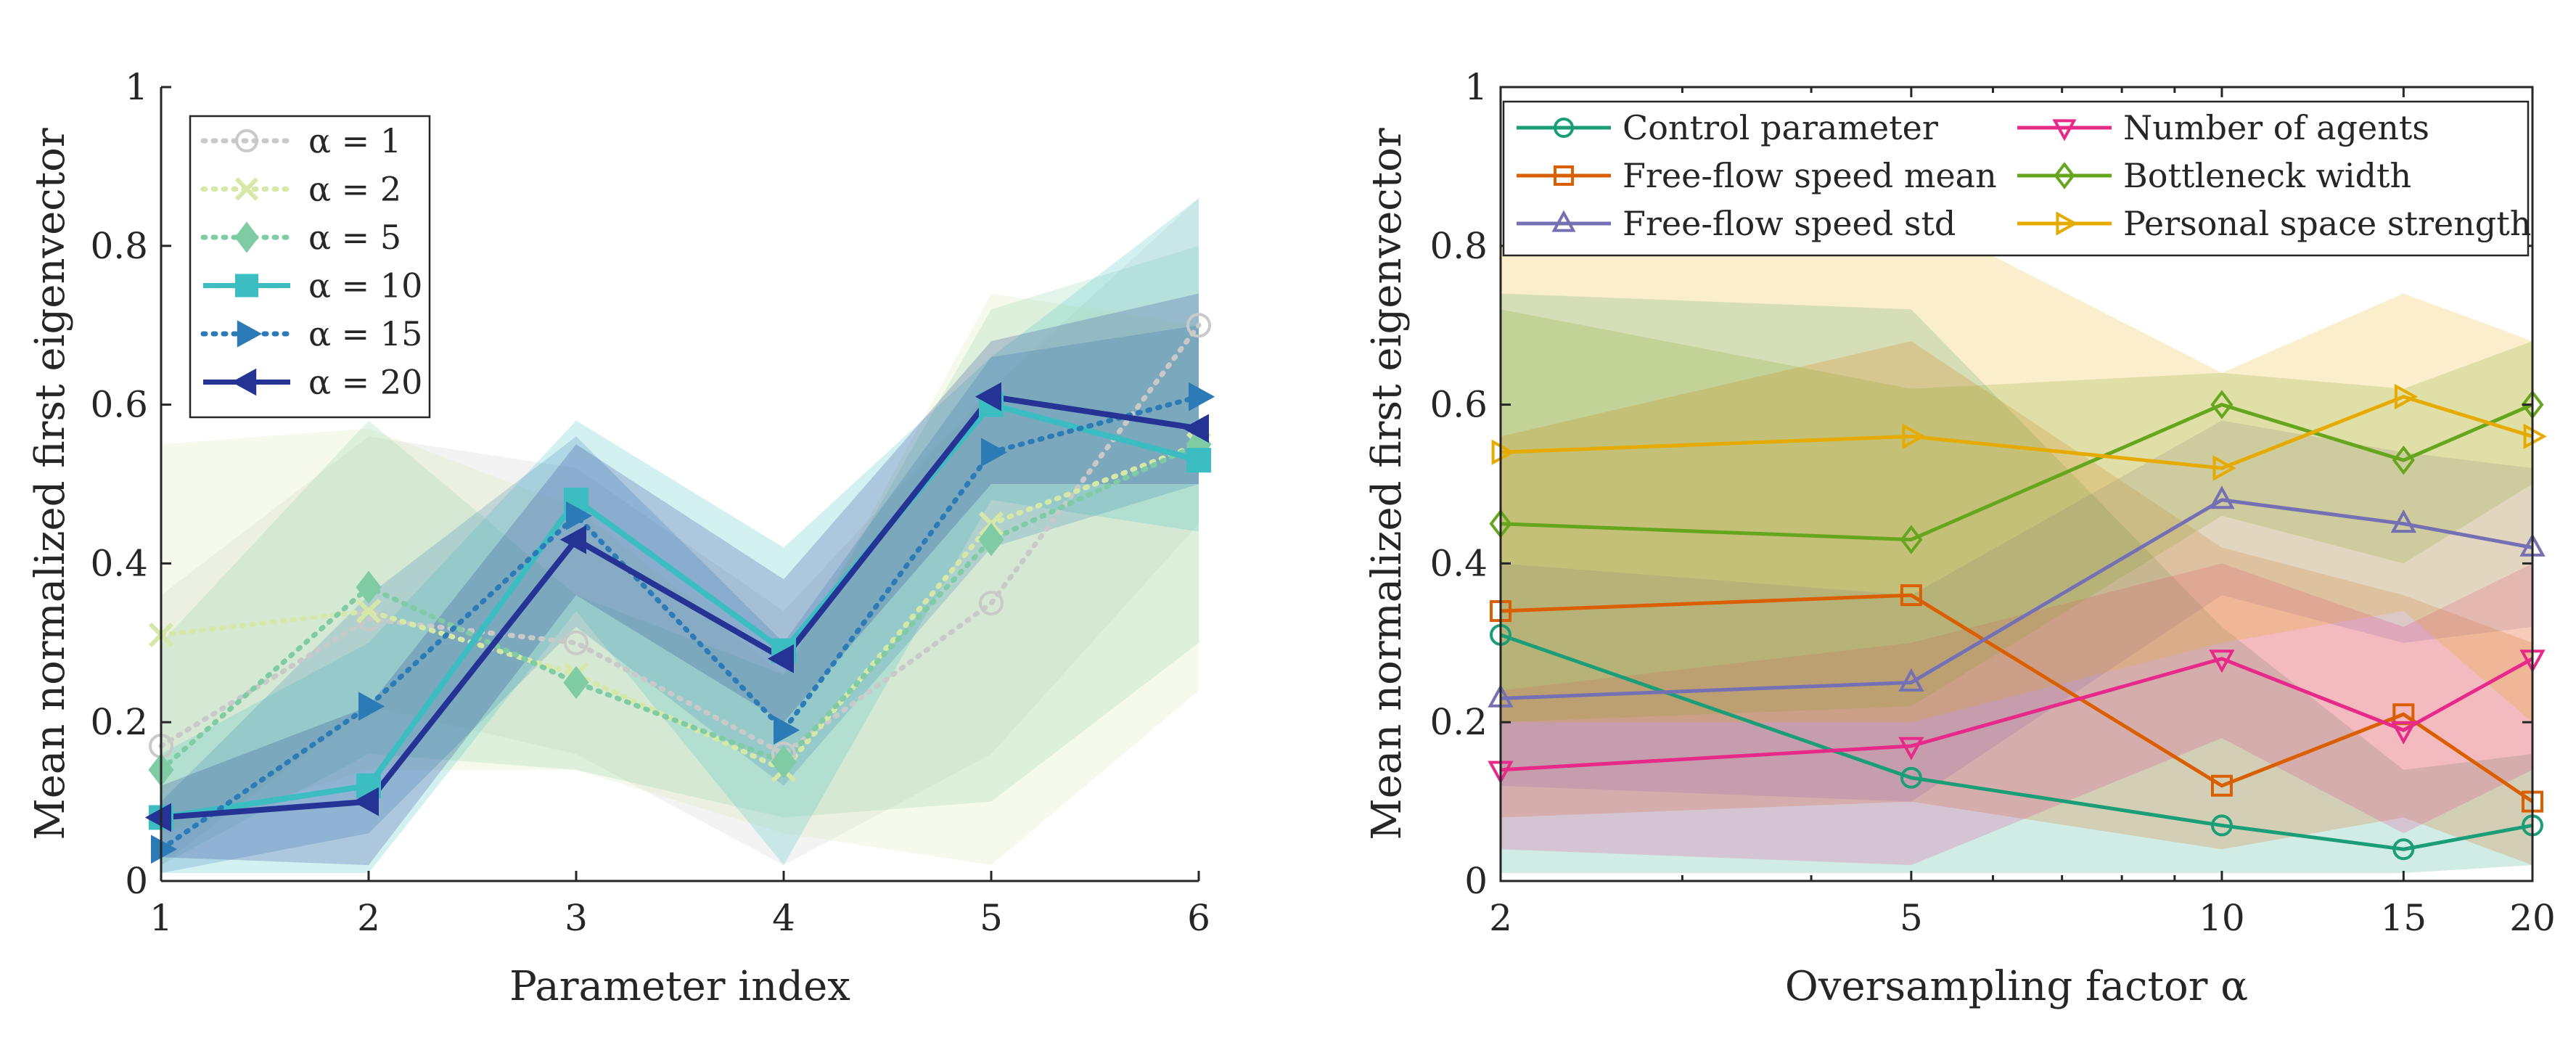  What do you see at coordinates (1780, 128) in the screenshot?
I see `right-legend-label-0: Control parameter` at bounding box center [1780, 128].